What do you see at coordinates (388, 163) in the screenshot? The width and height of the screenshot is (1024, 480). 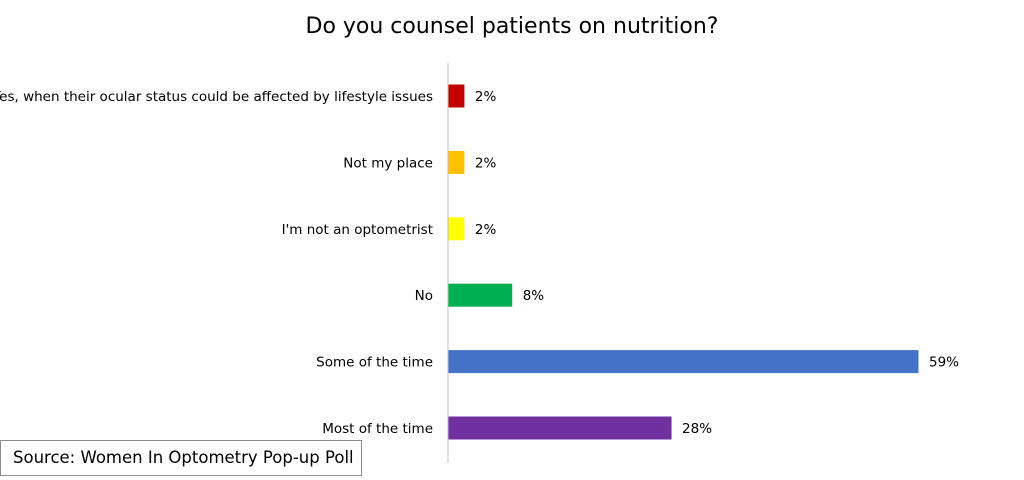 I see `category-label-1: Not my place` at bounding box center [388, 163].